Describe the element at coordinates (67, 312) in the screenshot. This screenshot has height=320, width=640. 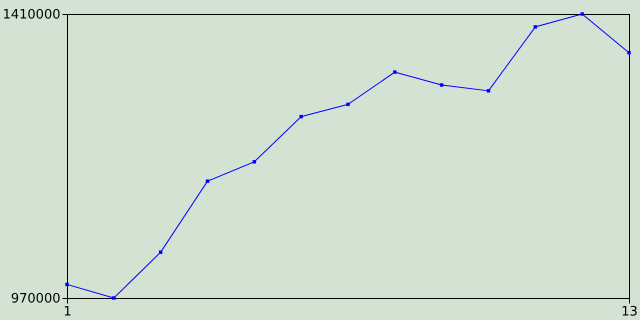
I see `x-tick-label: 1` at that location.